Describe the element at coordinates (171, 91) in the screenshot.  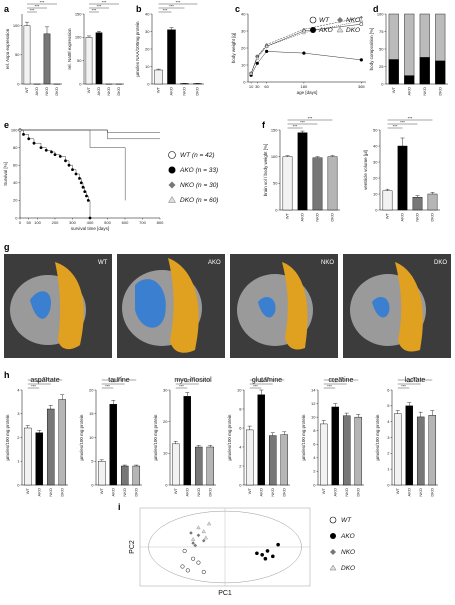
I see `x-tick-label-b-ako: AKO` at that location.